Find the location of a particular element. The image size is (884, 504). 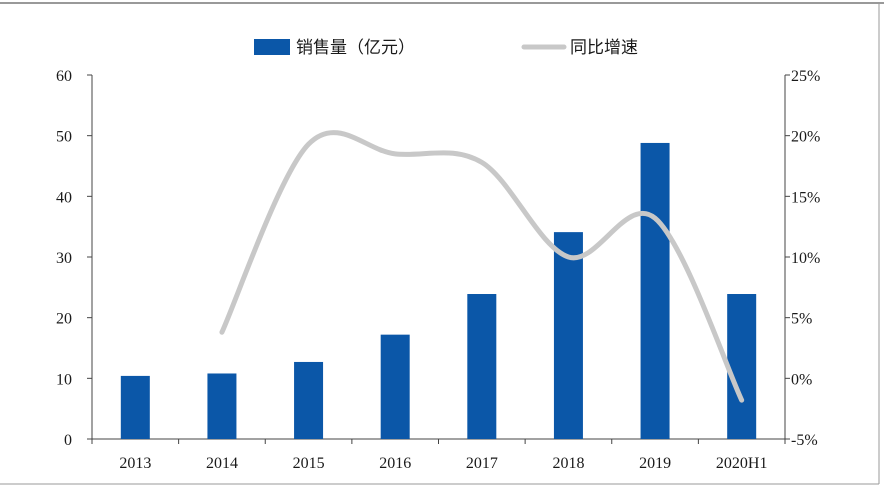

legend-bar-label: 销售量（亿元） is located at coordinates (355, 48).